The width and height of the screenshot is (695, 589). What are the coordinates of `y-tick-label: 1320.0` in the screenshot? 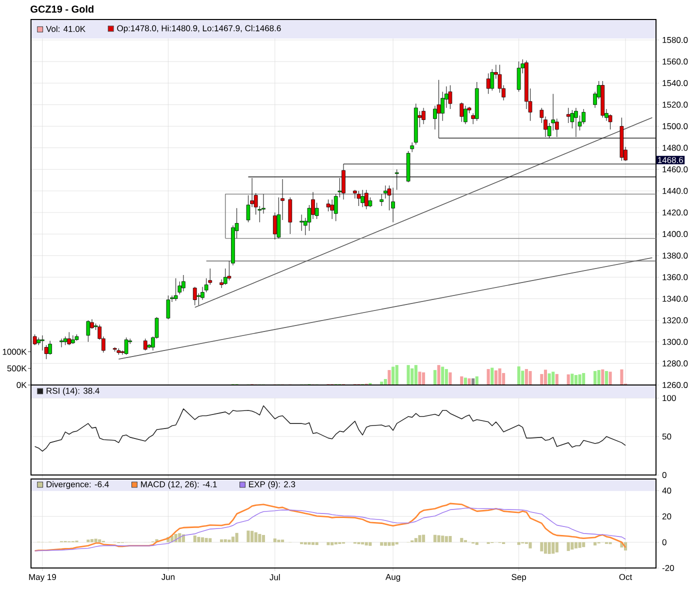 It's located at (675, 320).